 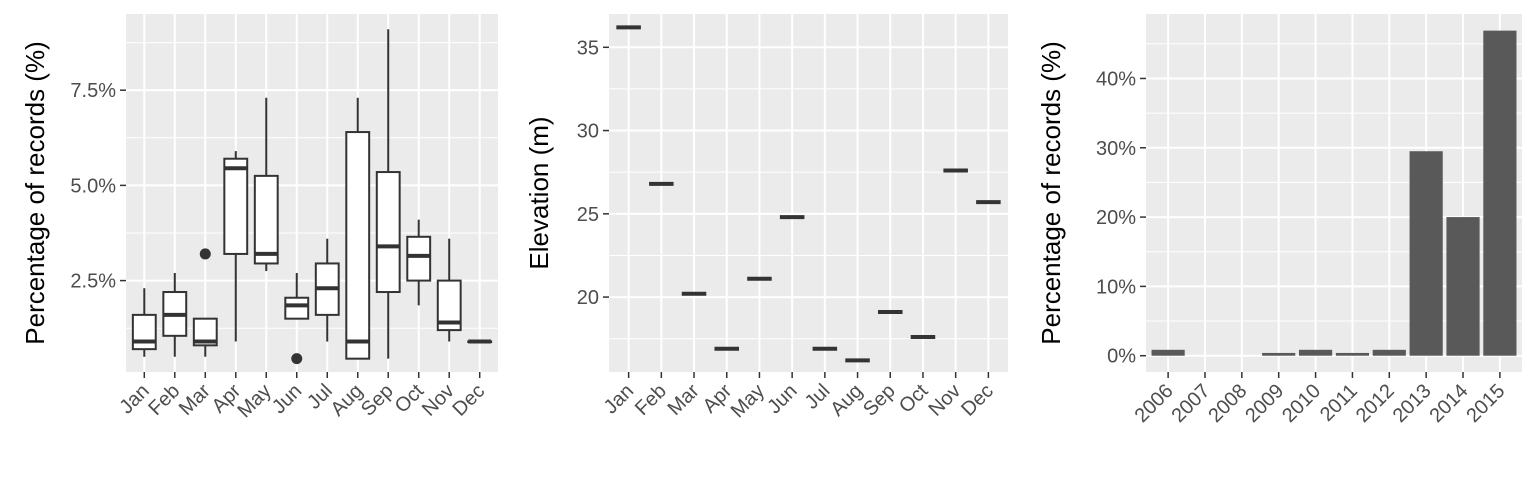 I want to click on bar-2014, so click(x=1463, y=286).